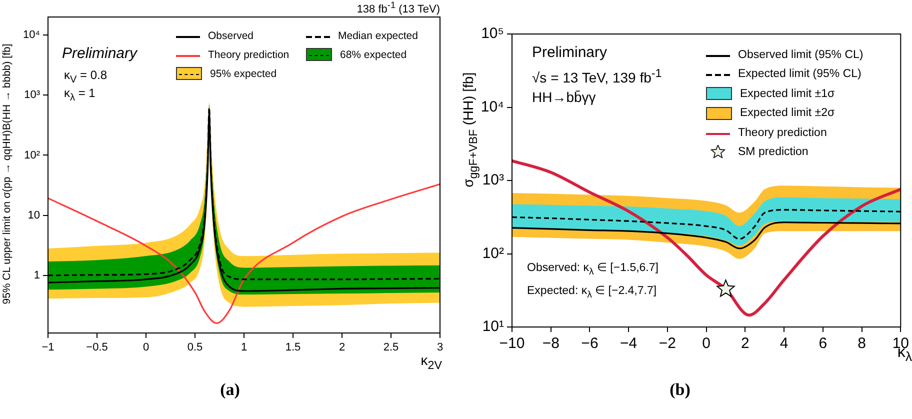  What do you see at coordinates (391, 348) in the screenshot?
I see `x-tick-label: 2.5` at bounding box center [391, 348].